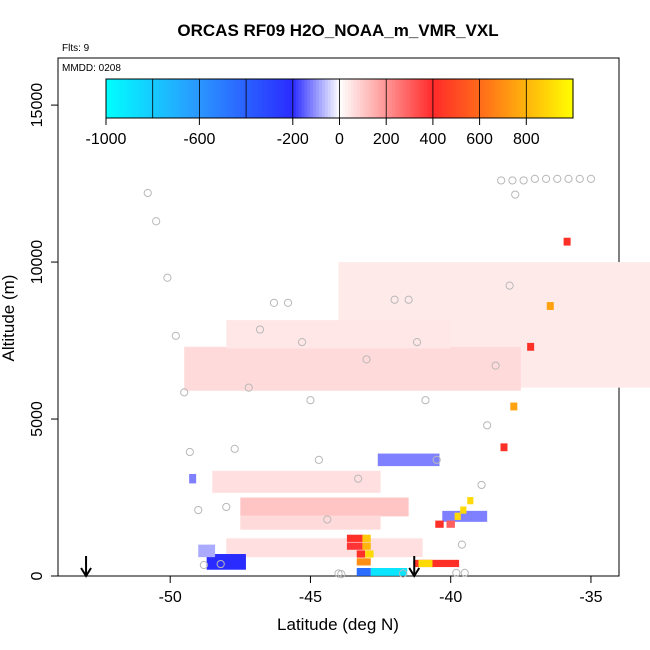 Image resolution: width=650 pixels, height=650 pixels. Describe the element at coordinates (37, 262) in the screenshot. I see `y-tick-label-2: 10000` at that location.